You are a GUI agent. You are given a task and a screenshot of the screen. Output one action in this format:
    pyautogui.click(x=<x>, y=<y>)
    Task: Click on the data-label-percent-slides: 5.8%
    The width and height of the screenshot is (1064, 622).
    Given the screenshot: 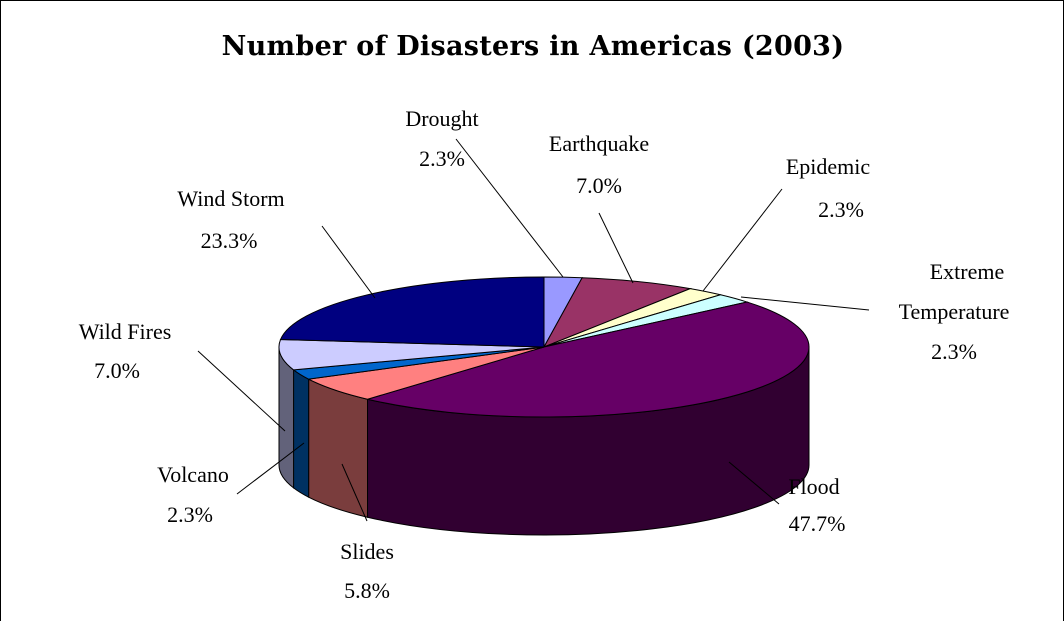 What is the action you would take?
    pyautogui.click(x=367, y=590)
    